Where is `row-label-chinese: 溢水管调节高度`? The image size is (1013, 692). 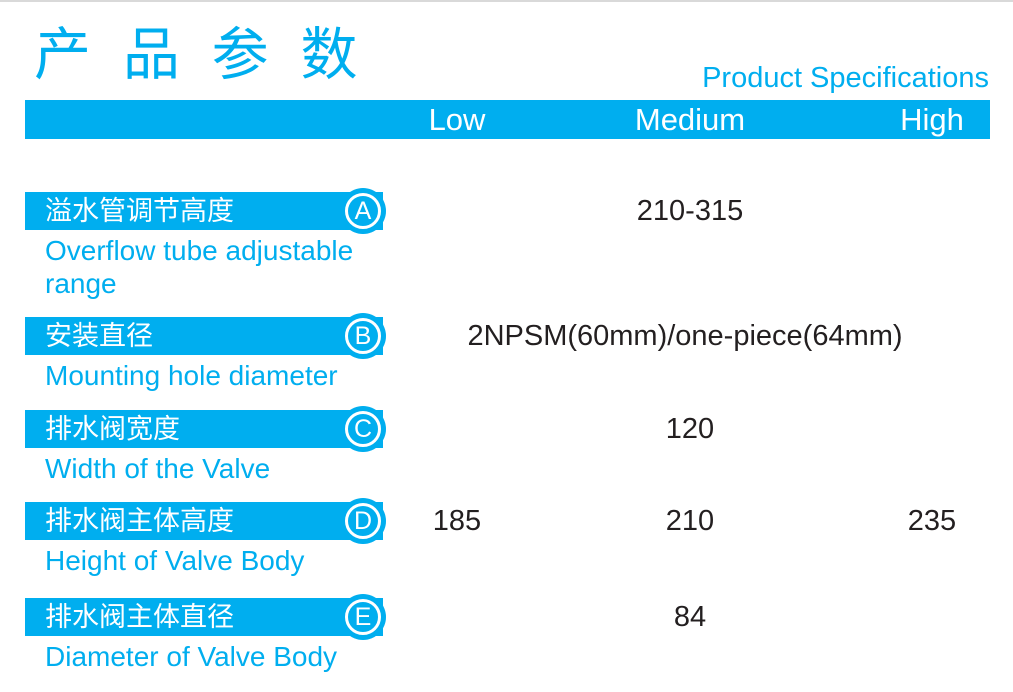 row-label-chinese: 溢水管调节高度 is located at coordinates (139, 211).